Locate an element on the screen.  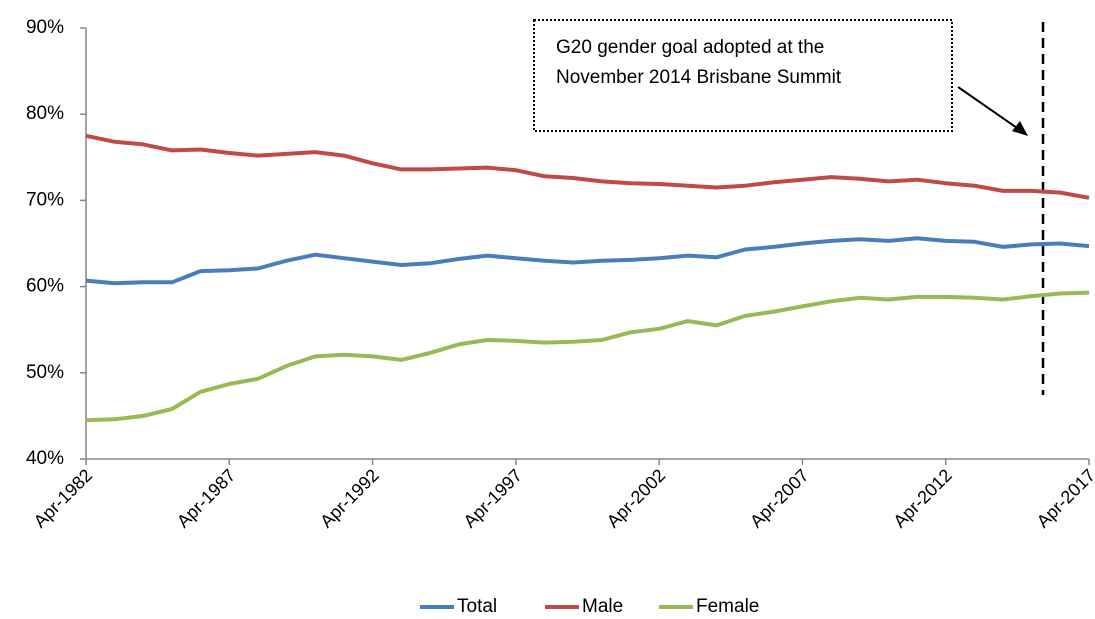
legend-label: Total is located at coordinates (477, 606).